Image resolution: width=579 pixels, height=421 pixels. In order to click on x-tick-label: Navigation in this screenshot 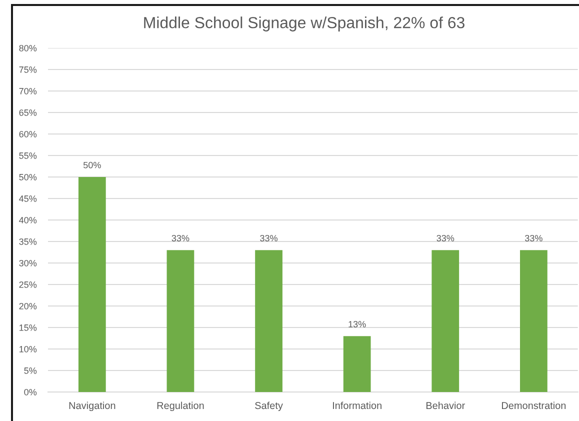, I will do `click(92, 407)`.